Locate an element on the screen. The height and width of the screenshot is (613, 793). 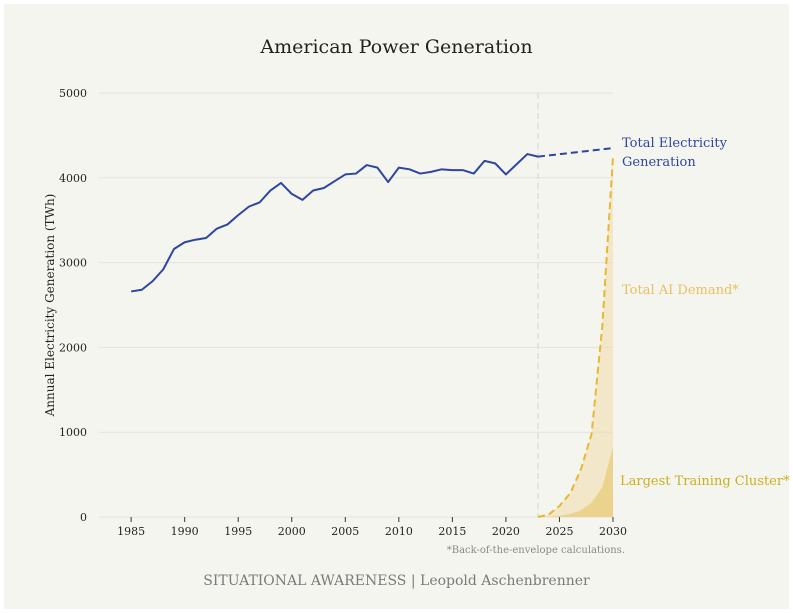
y-tick-label-5000: 5000 is located at coordinates (73, 93).